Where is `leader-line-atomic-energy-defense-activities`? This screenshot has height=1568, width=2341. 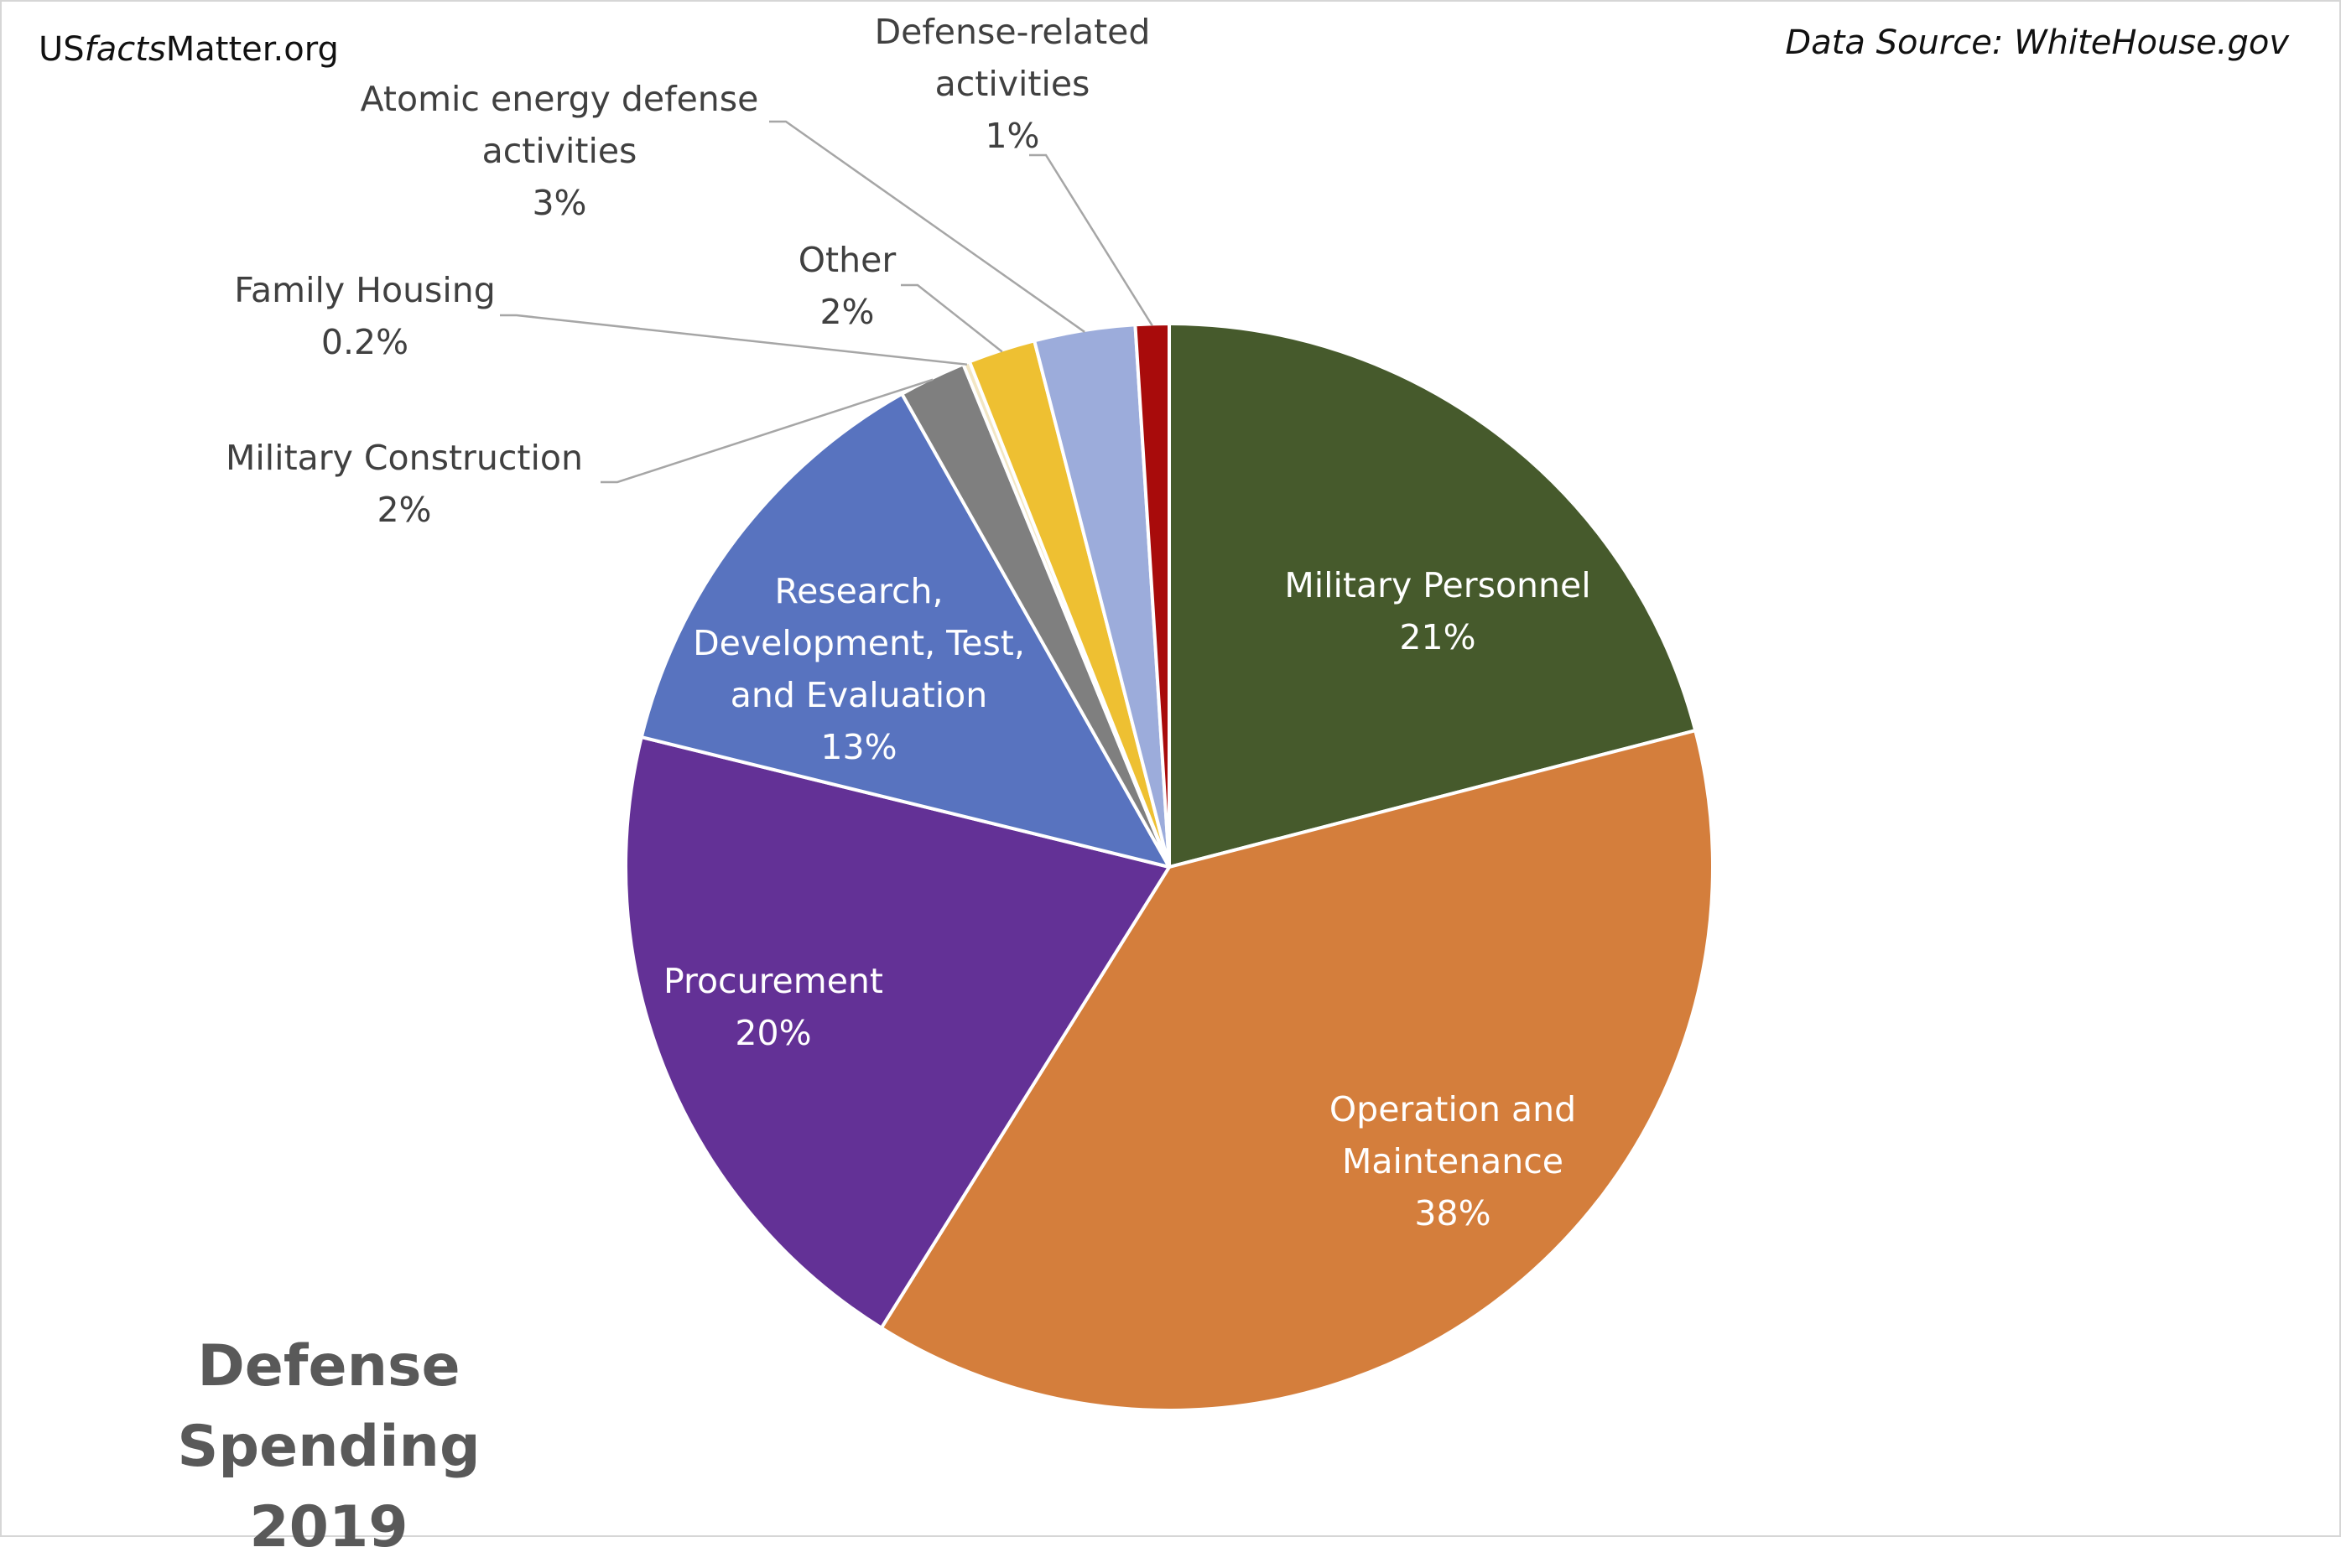
leader-line-atomic-energy-defense-activities is located at coordinates (927, 226).